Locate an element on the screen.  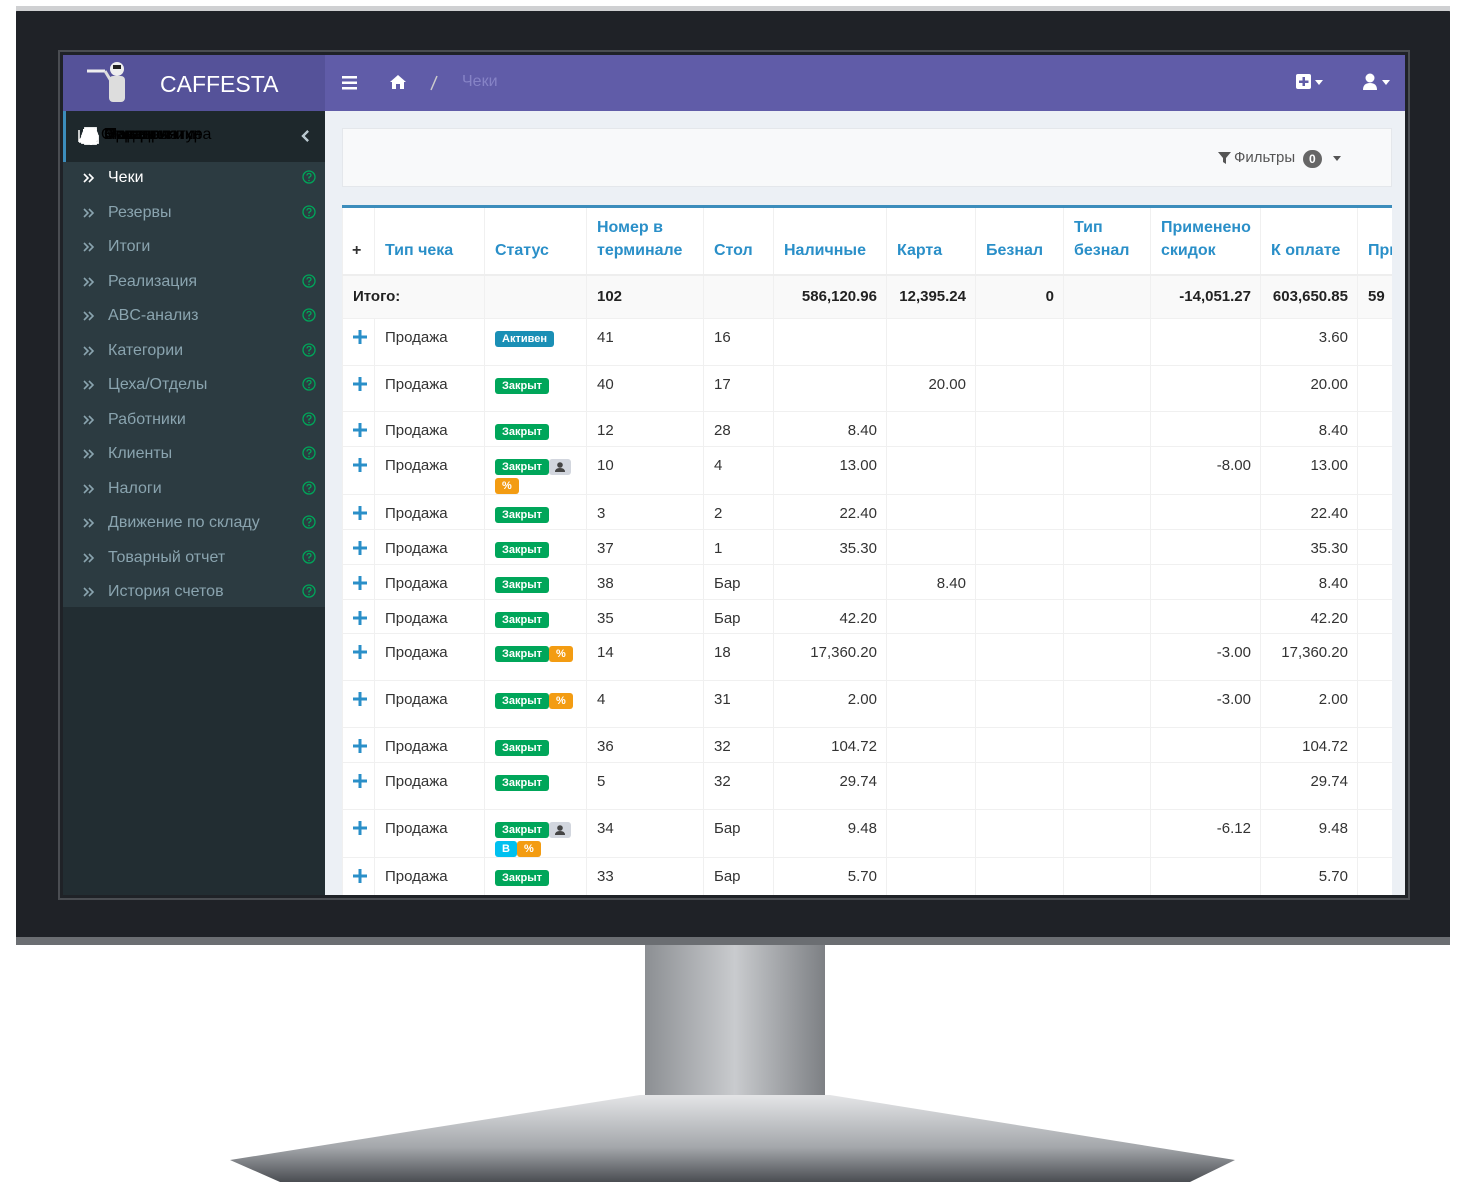
status-badge: Закрыт is located at coordinates (522, 829).